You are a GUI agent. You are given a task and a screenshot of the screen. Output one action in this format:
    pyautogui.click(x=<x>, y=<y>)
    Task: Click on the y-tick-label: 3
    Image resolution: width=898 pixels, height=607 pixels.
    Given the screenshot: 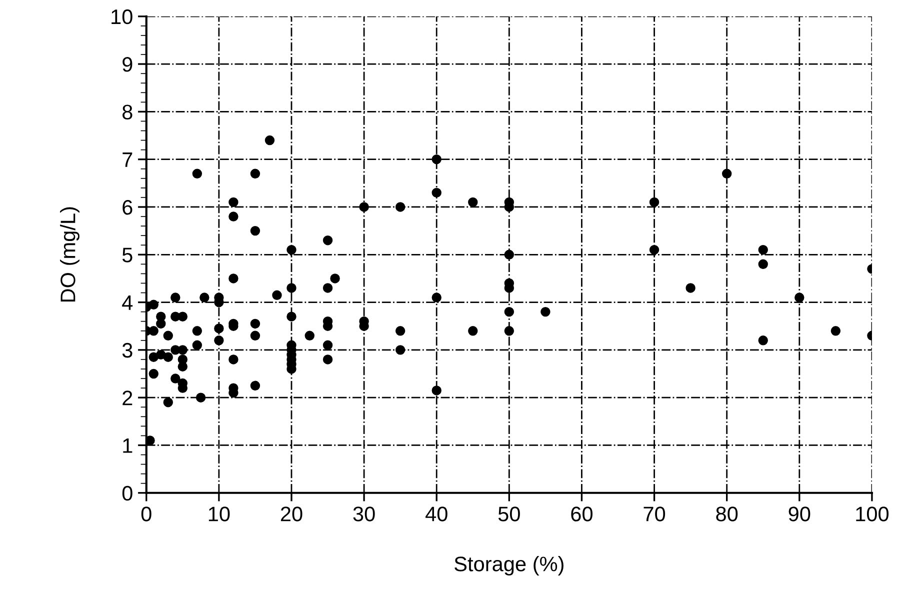 What is the action you would take?
    pyautogui.click(x=127, y=350)
    